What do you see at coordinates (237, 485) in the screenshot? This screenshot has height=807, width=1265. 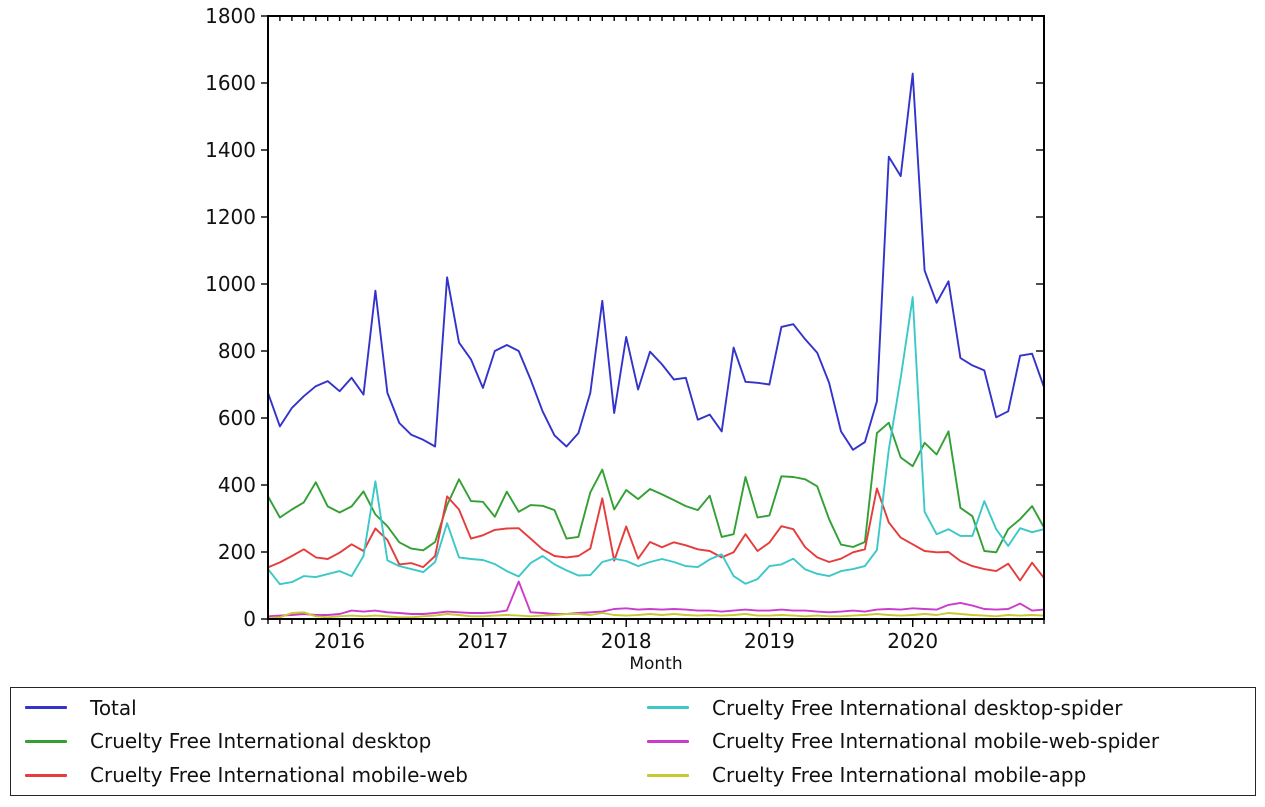 I see `y-tick-label: 400` at bounding box center [237, 485].